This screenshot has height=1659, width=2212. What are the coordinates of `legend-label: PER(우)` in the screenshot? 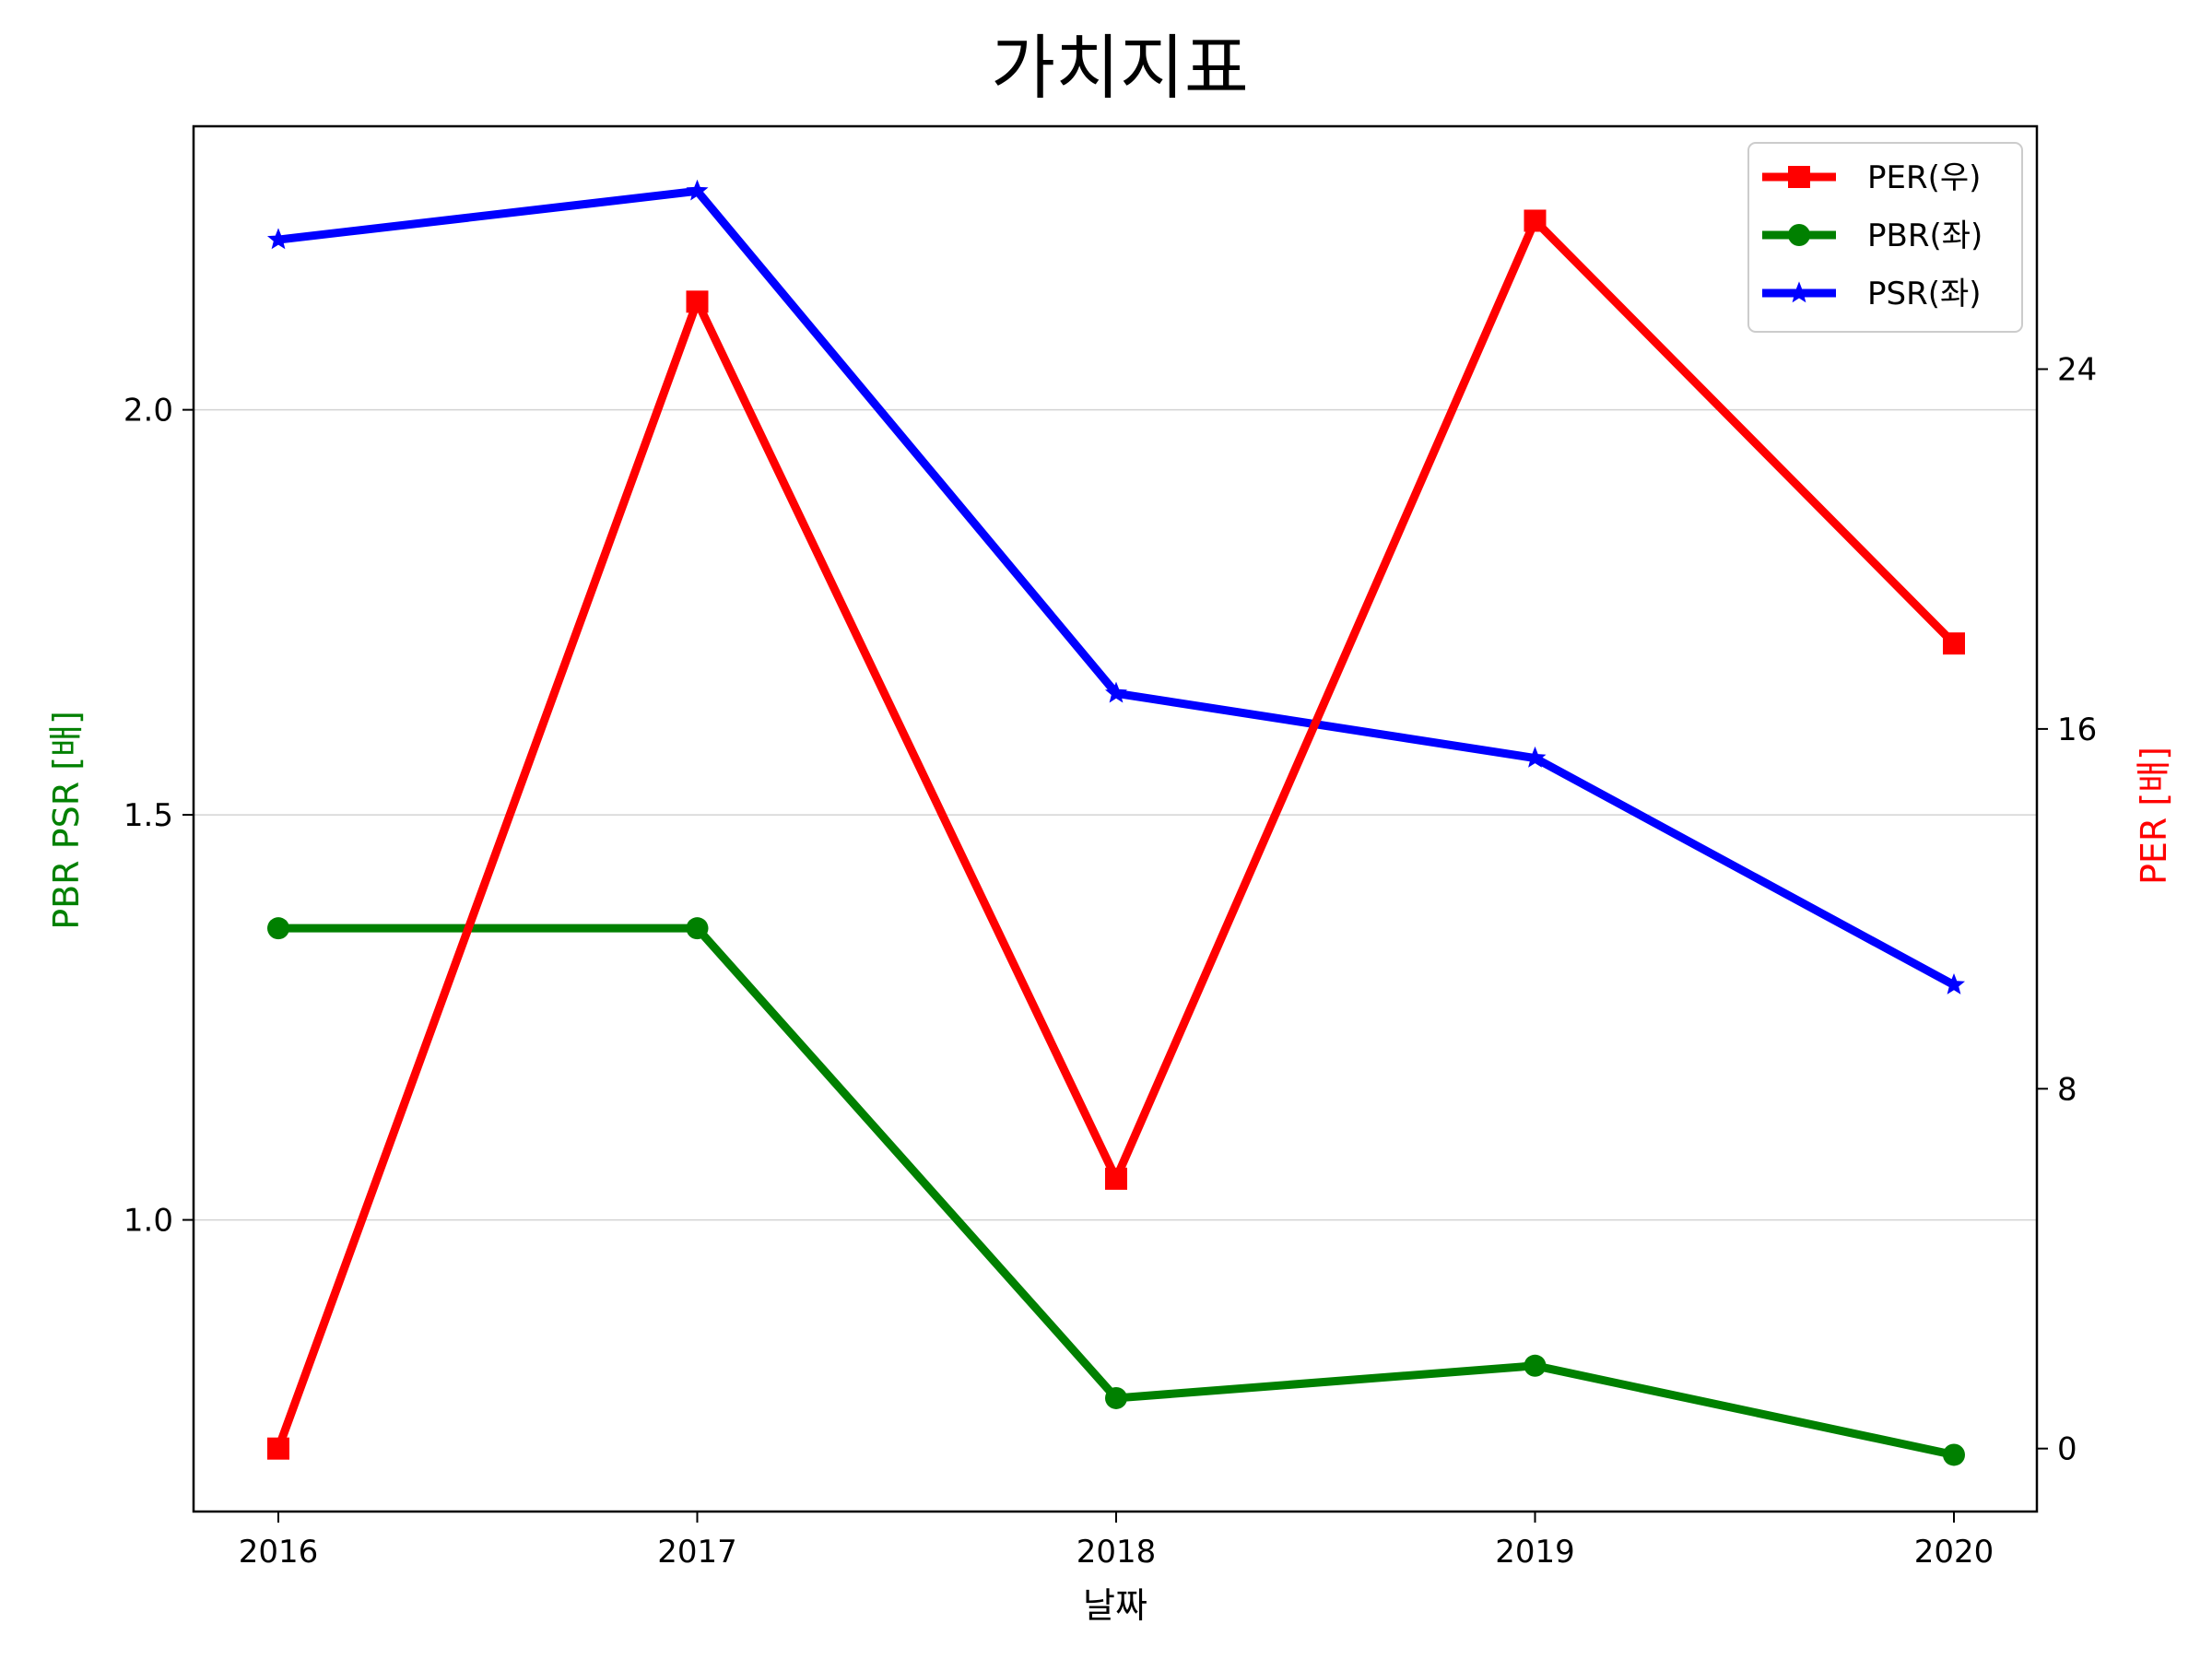 It's located at (1924, 177).